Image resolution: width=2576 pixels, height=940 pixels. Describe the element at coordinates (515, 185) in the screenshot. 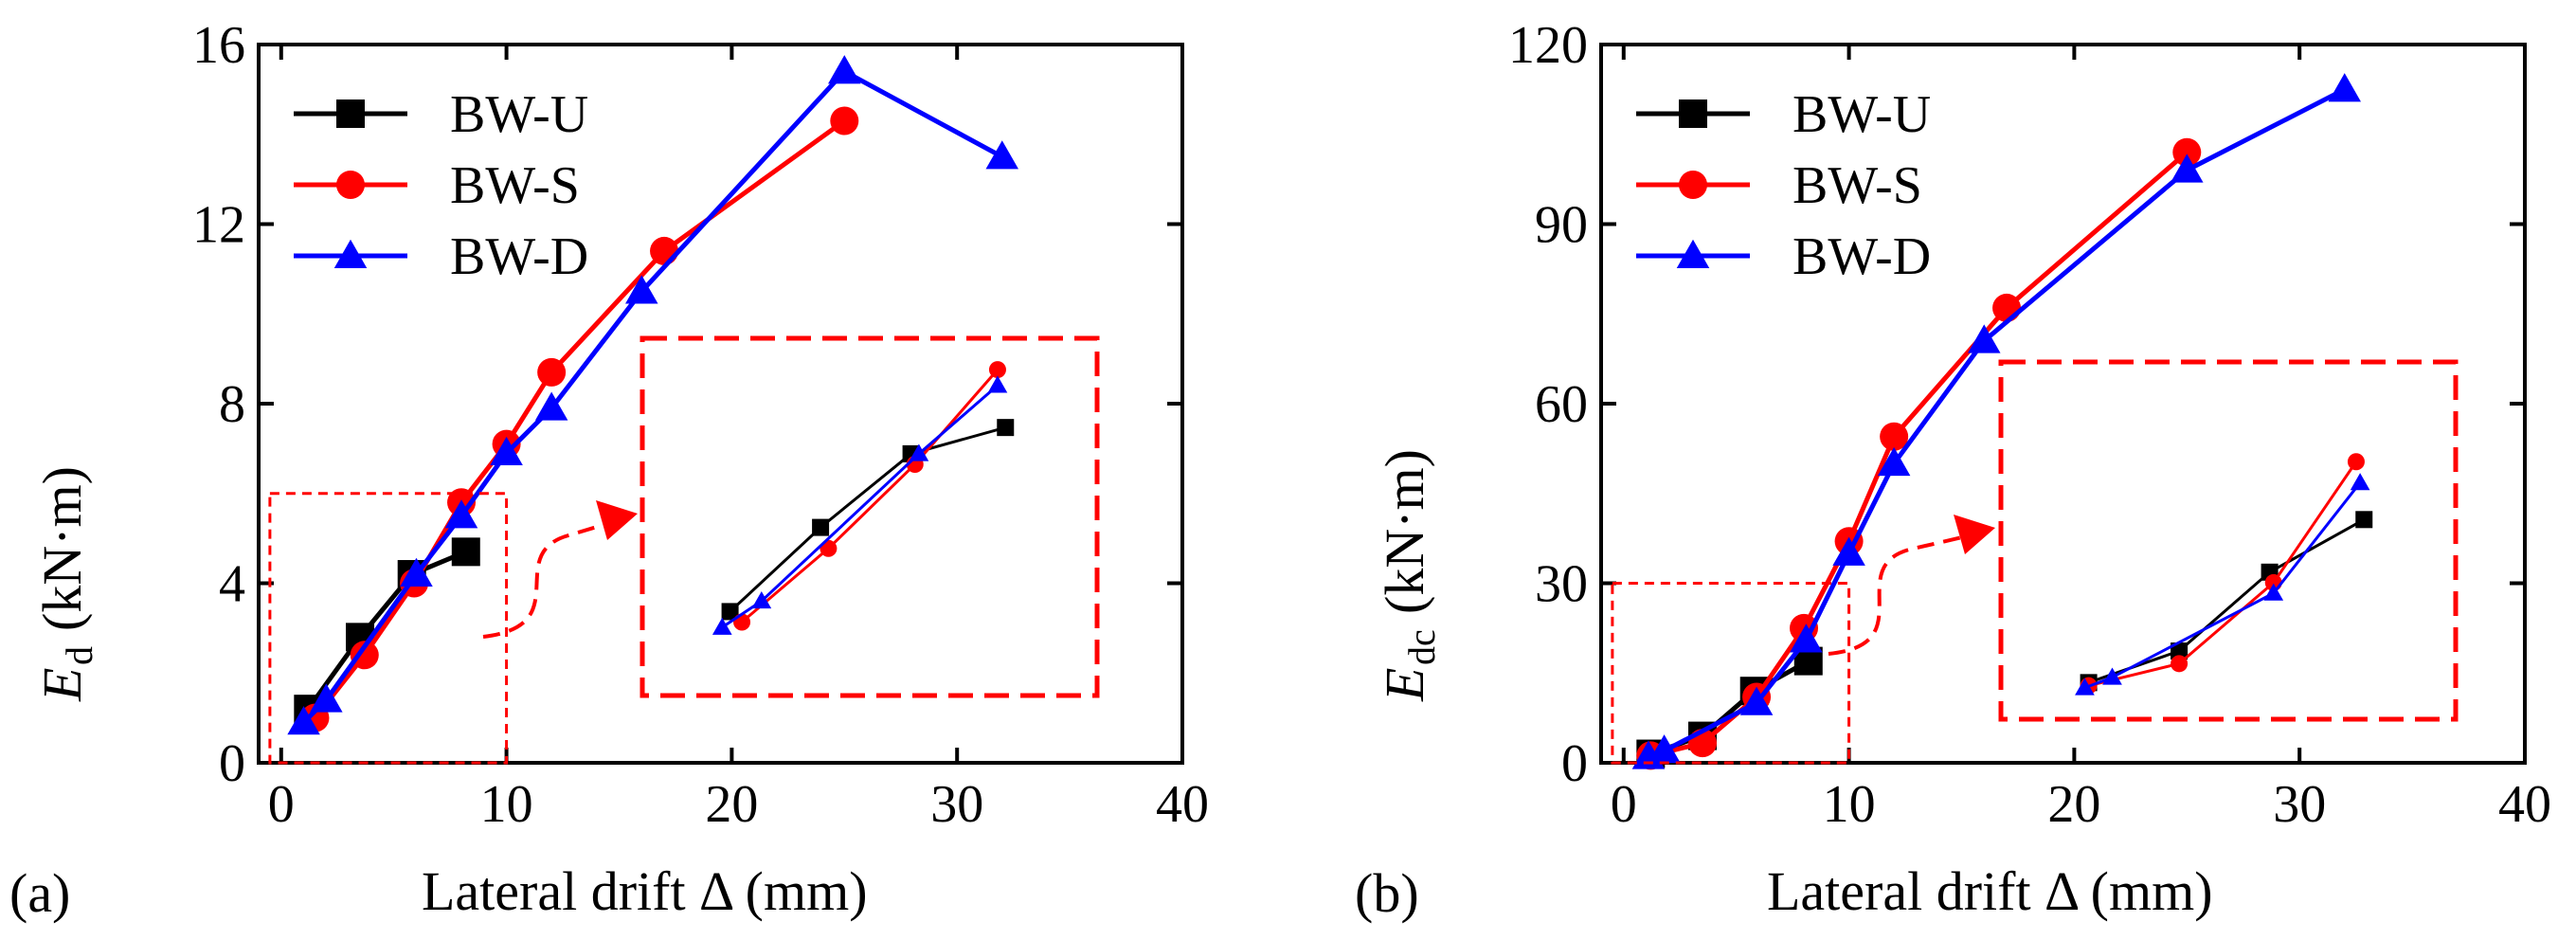

I see `legend-label: BW-S` at that location.